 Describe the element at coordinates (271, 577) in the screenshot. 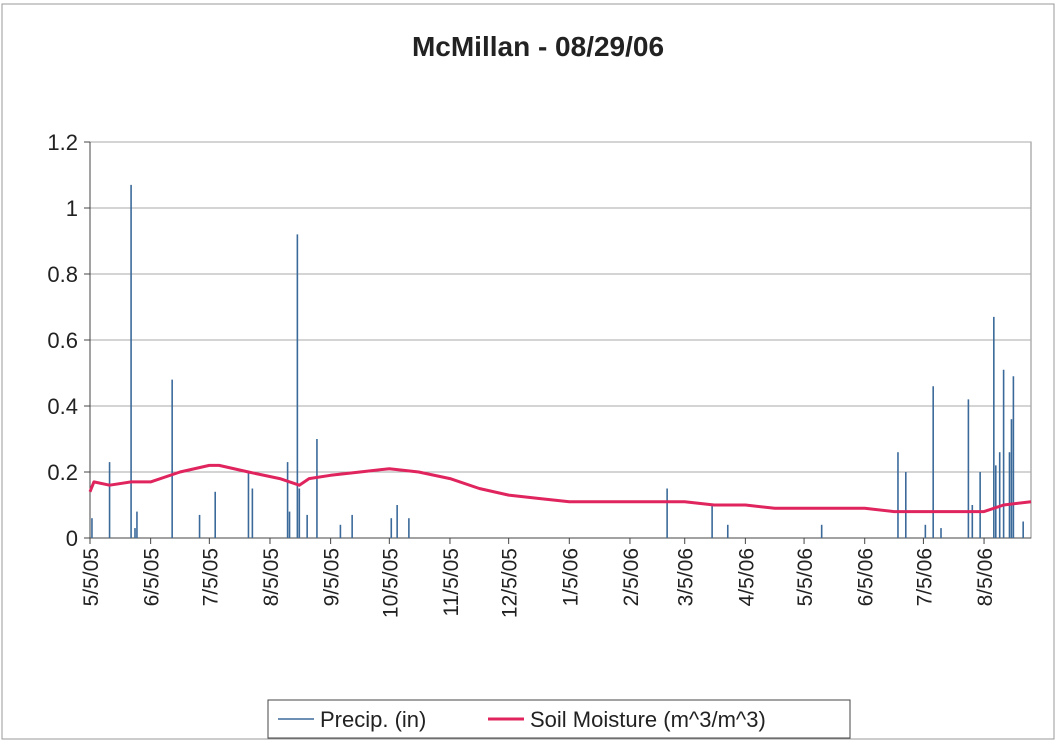

I see `x-tick-label: 8/5/05` at that location.